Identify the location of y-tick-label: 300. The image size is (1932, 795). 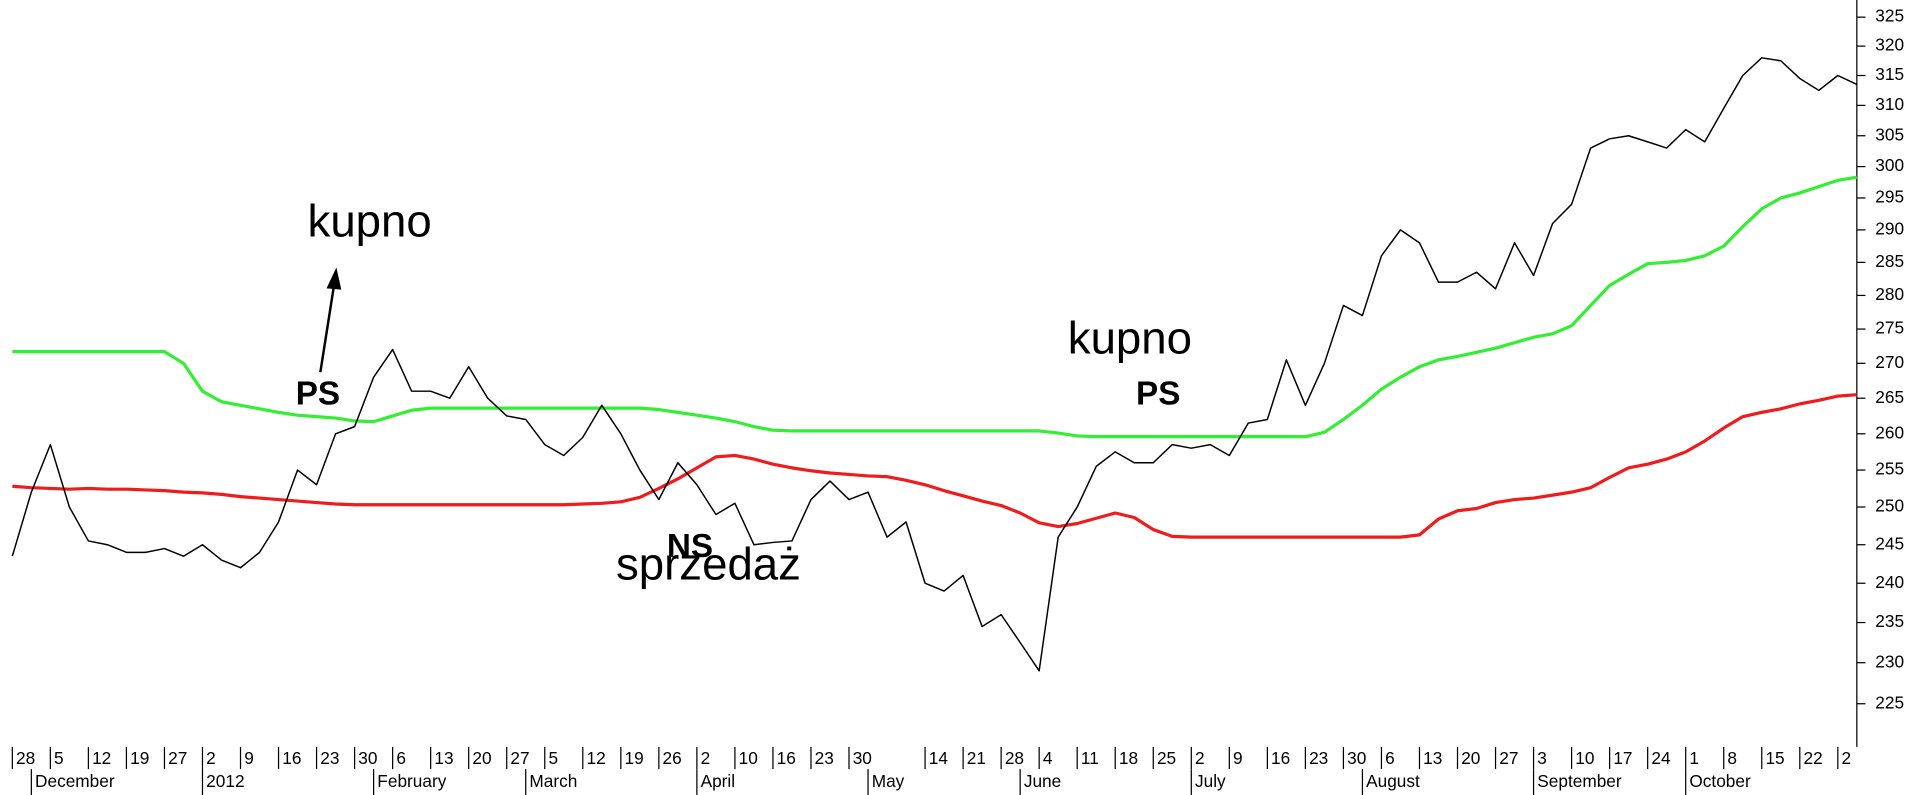
(1889, 165).